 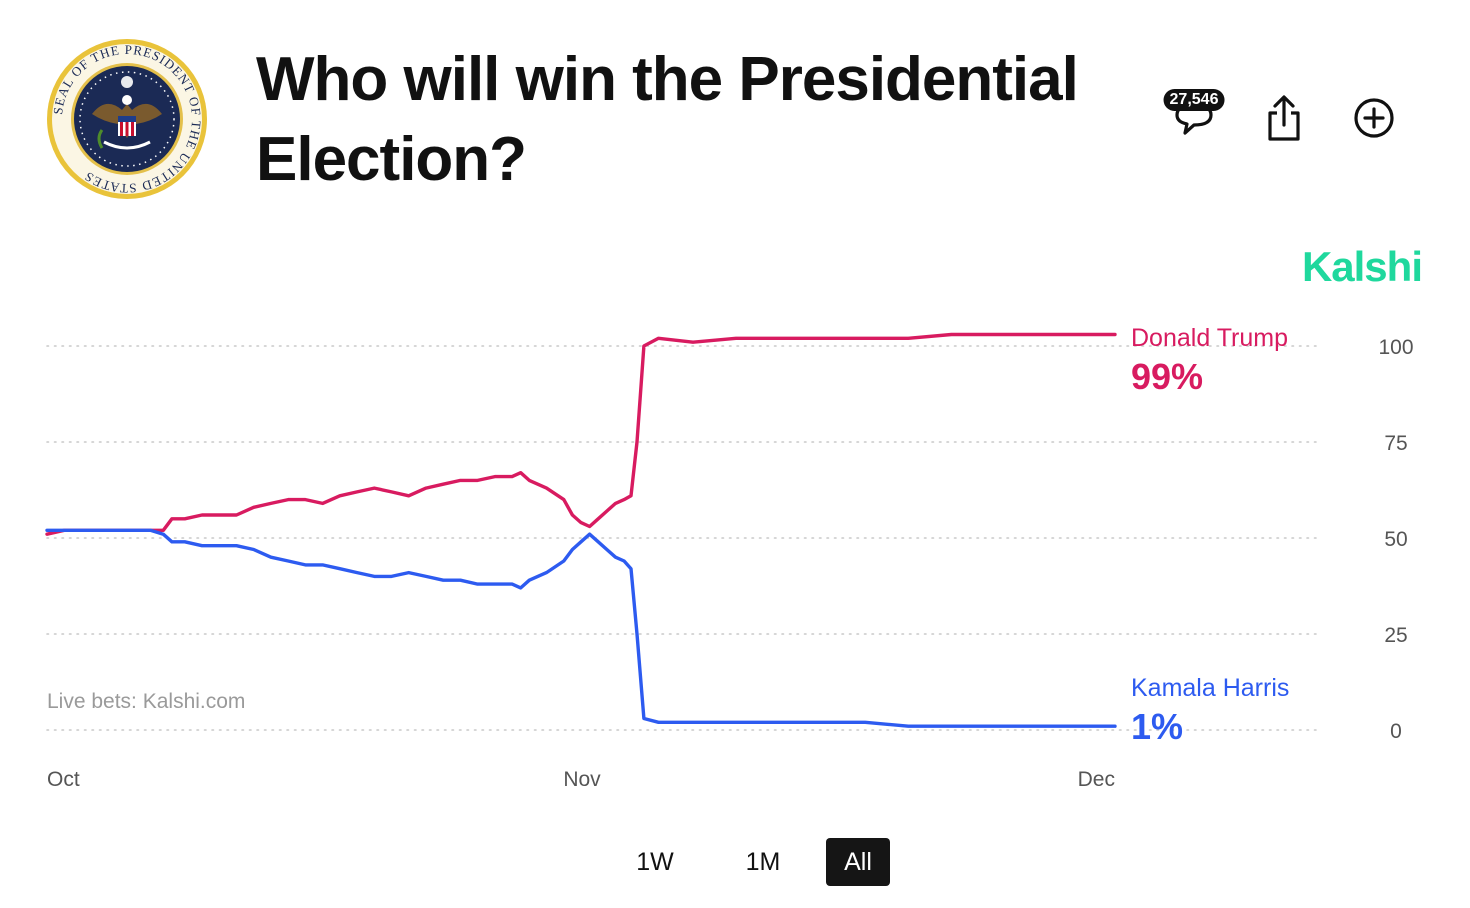 I want to click on y-tick-label: 25, so click(x=1395, y=635).